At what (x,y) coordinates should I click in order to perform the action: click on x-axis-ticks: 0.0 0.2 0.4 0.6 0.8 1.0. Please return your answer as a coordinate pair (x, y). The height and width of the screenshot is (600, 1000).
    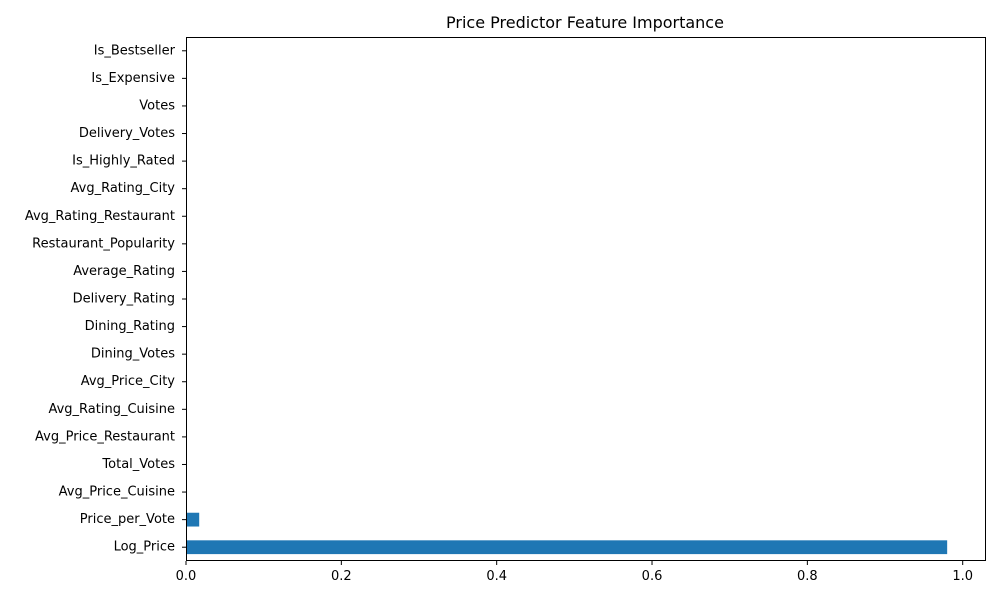
    Looking at the image, I should click on (574, 572).